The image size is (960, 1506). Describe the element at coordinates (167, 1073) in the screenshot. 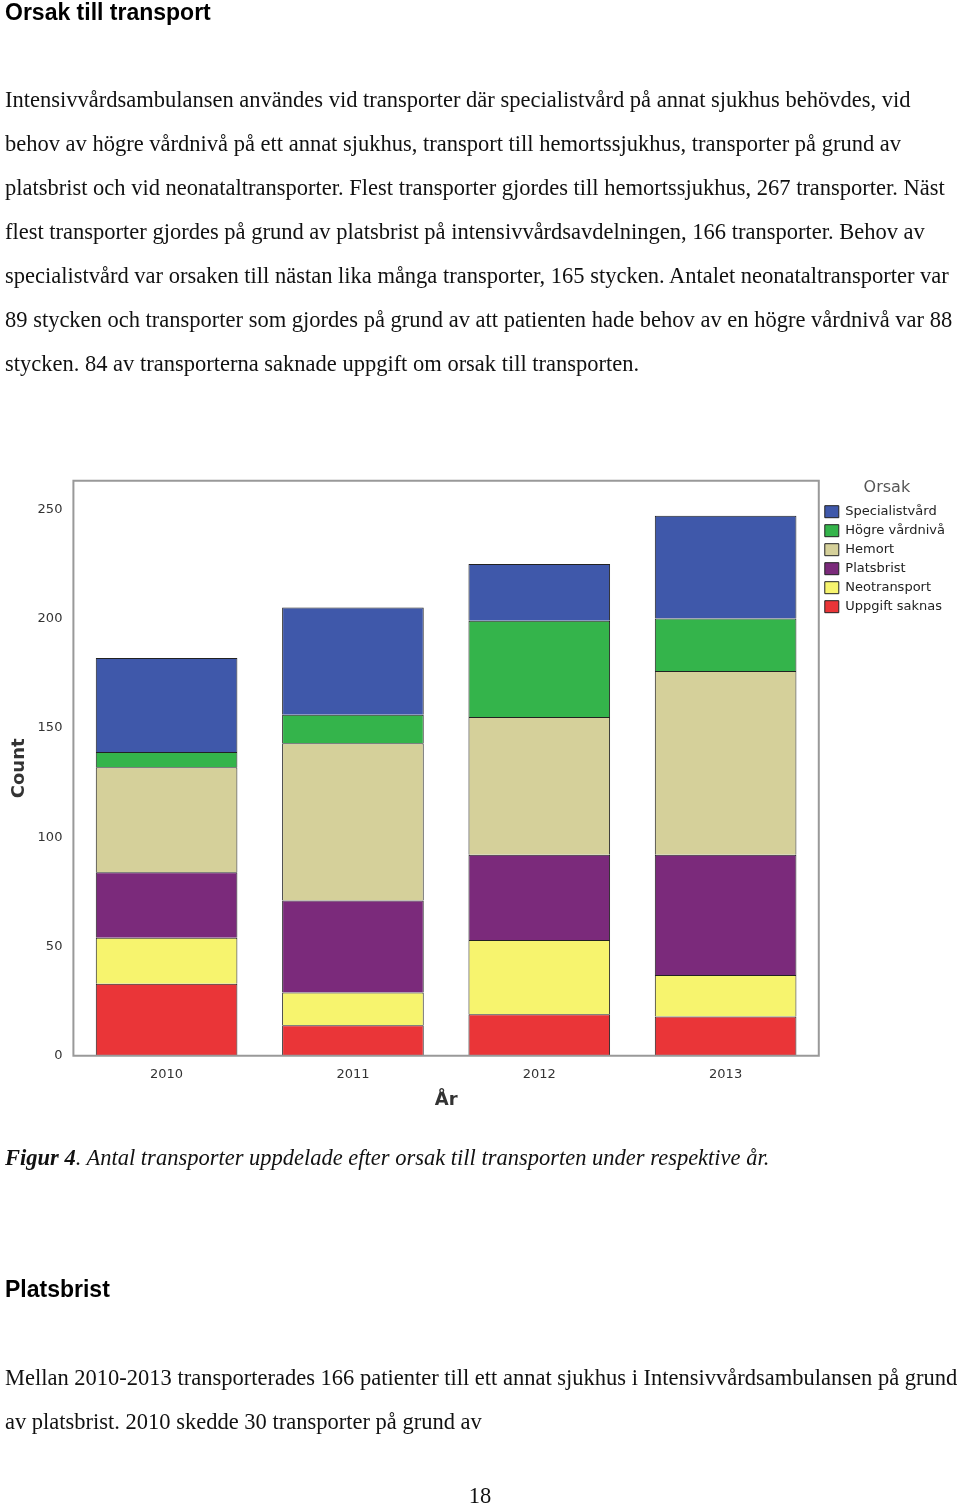

I see `x-tick-label: 2010` at that location.